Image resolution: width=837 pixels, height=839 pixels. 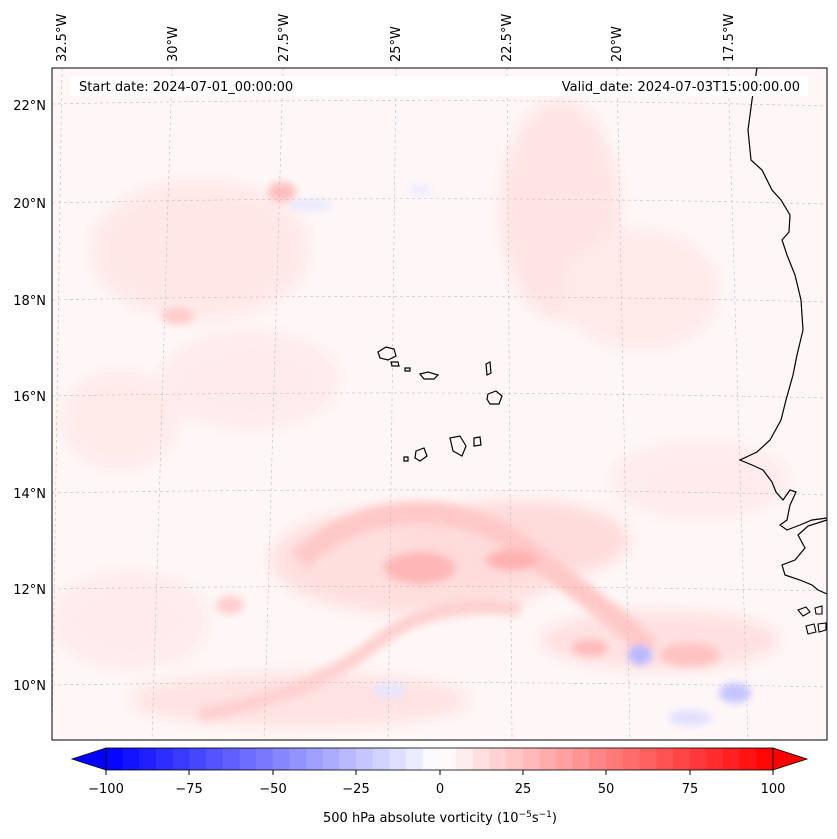 What do you see at coordinates (523, 789) in the screenshot?
I see `colorbar-tick-25: 25` at bounding box center [523, 789].